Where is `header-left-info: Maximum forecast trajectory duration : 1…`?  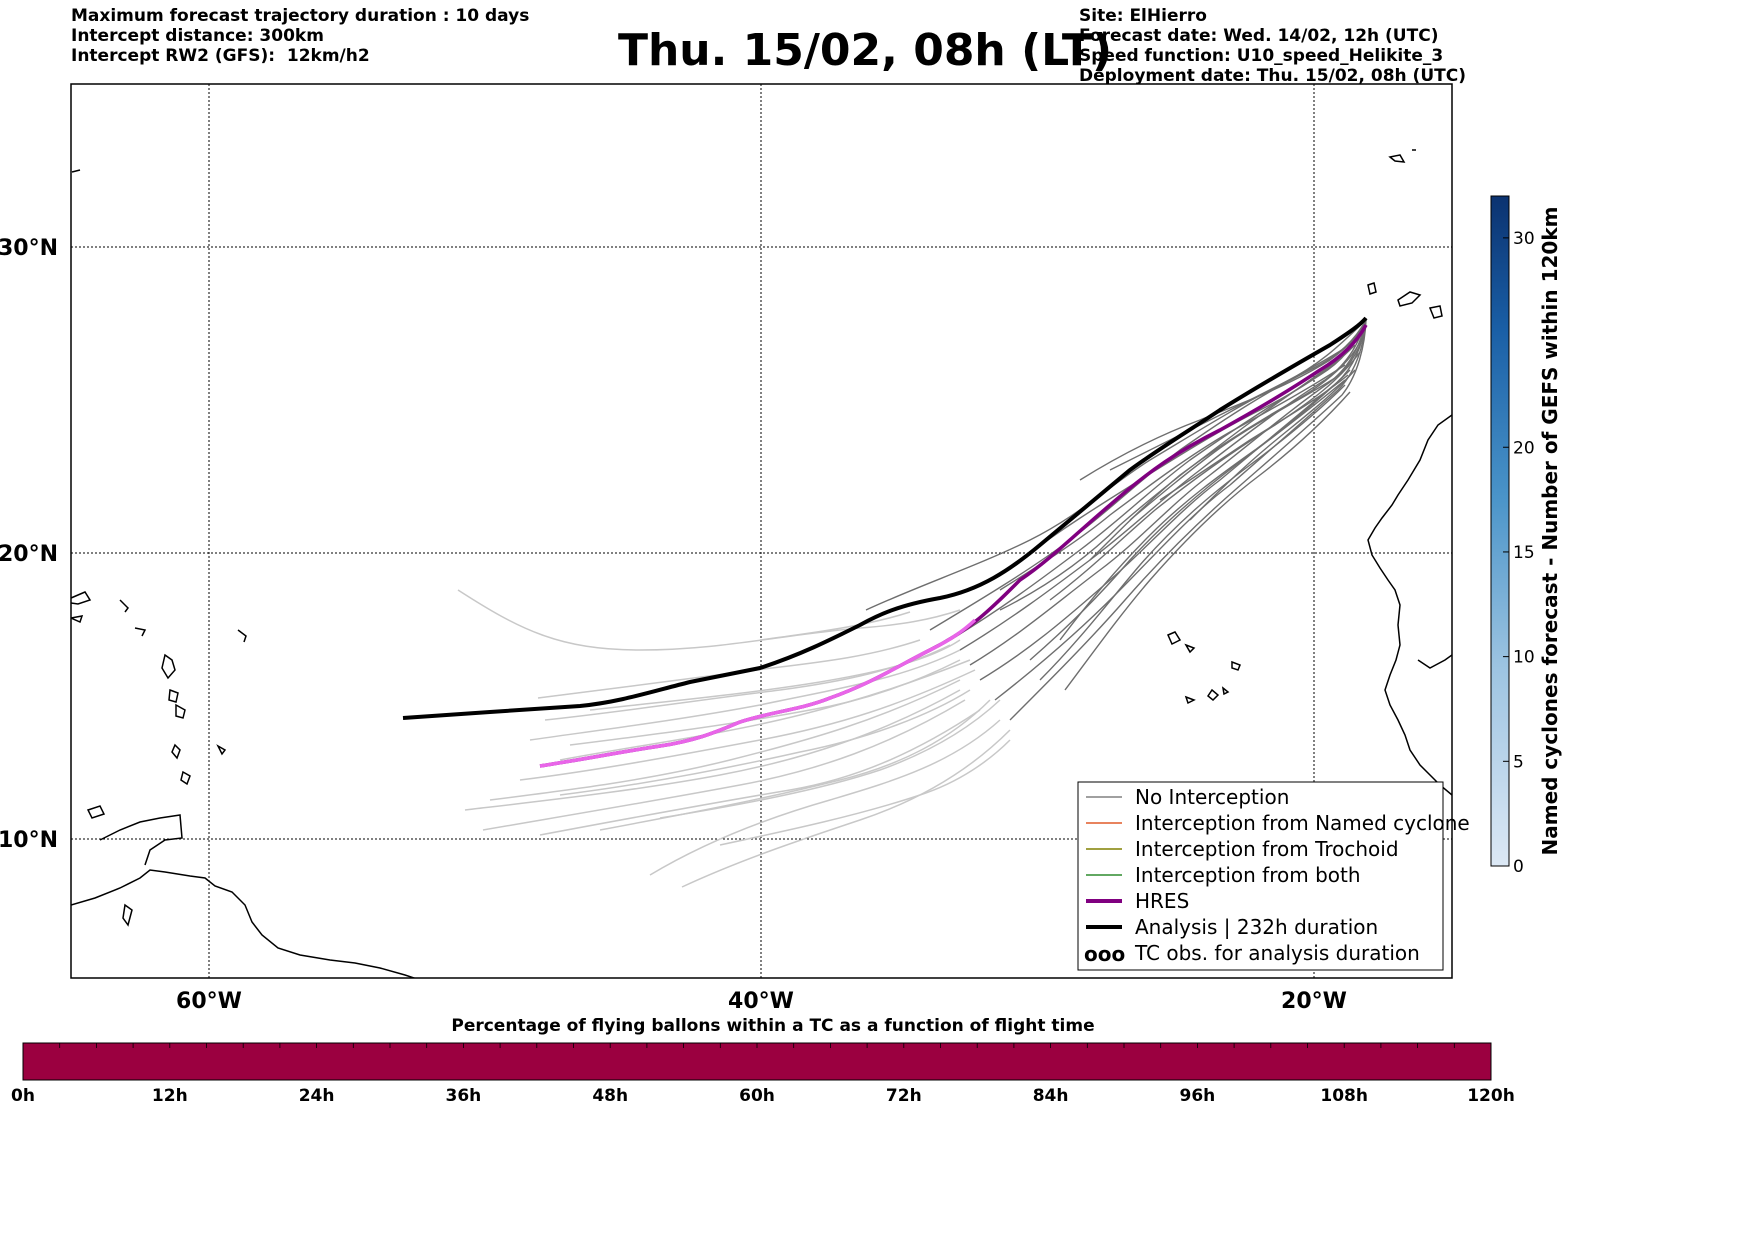 header-left-info: Maximum forecast trajectory duration : 1… is located at coordinates (300, 36).